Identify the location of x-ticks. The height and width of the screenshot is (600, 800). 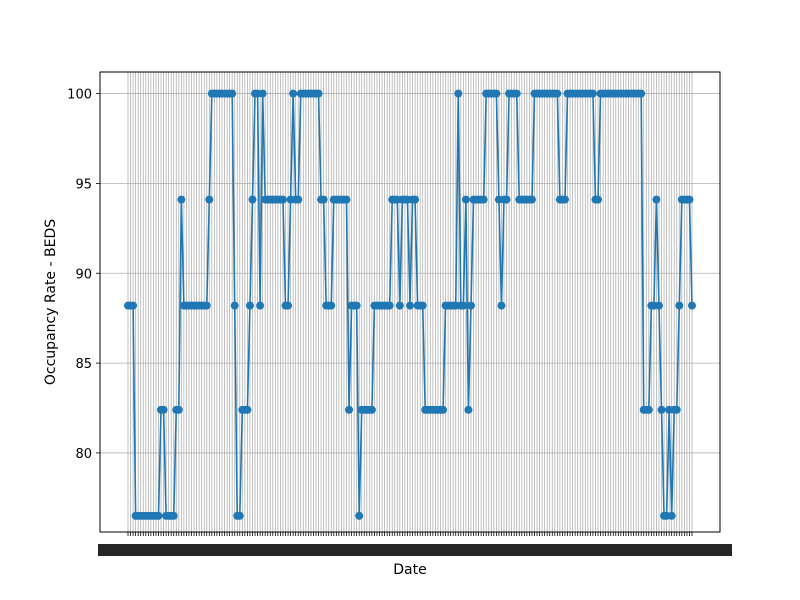
(415, 544).